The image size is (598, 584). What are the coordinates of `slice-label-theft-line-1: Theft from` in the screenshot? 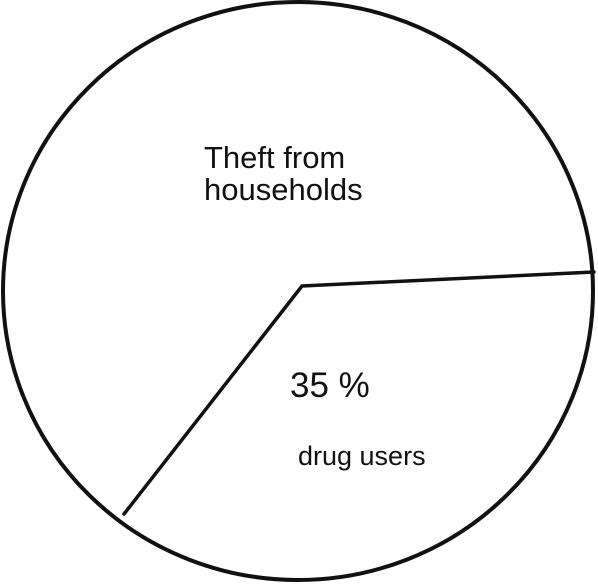 It's located at (274, 157).